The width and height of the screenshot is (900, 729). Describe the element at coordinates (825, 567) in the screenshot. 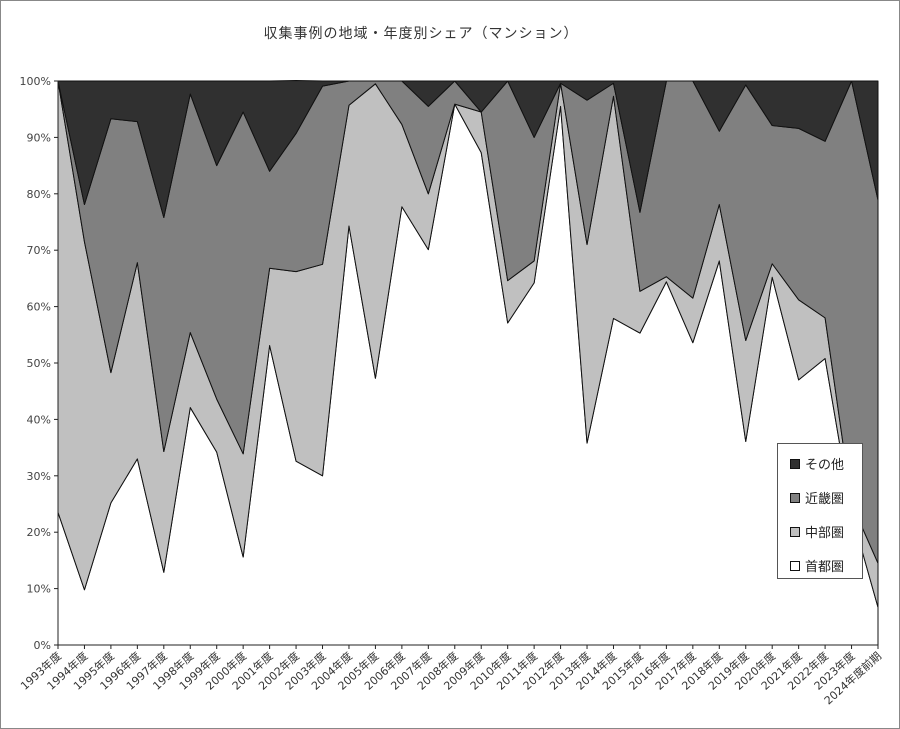

I see `legend-label: 首都圏` at that location.